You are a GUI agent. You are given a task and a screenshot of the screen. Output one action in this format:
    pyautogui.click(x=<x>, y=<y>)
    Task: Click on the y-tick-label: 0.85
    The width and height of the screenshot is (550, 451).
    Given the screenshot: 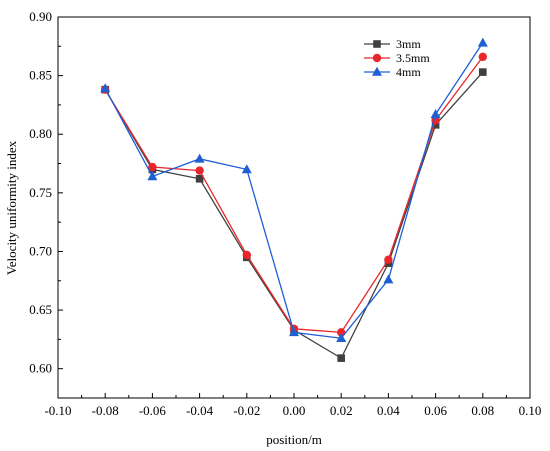 What is the action you would take?
    pyautogui.click(x=40, y=75)
    